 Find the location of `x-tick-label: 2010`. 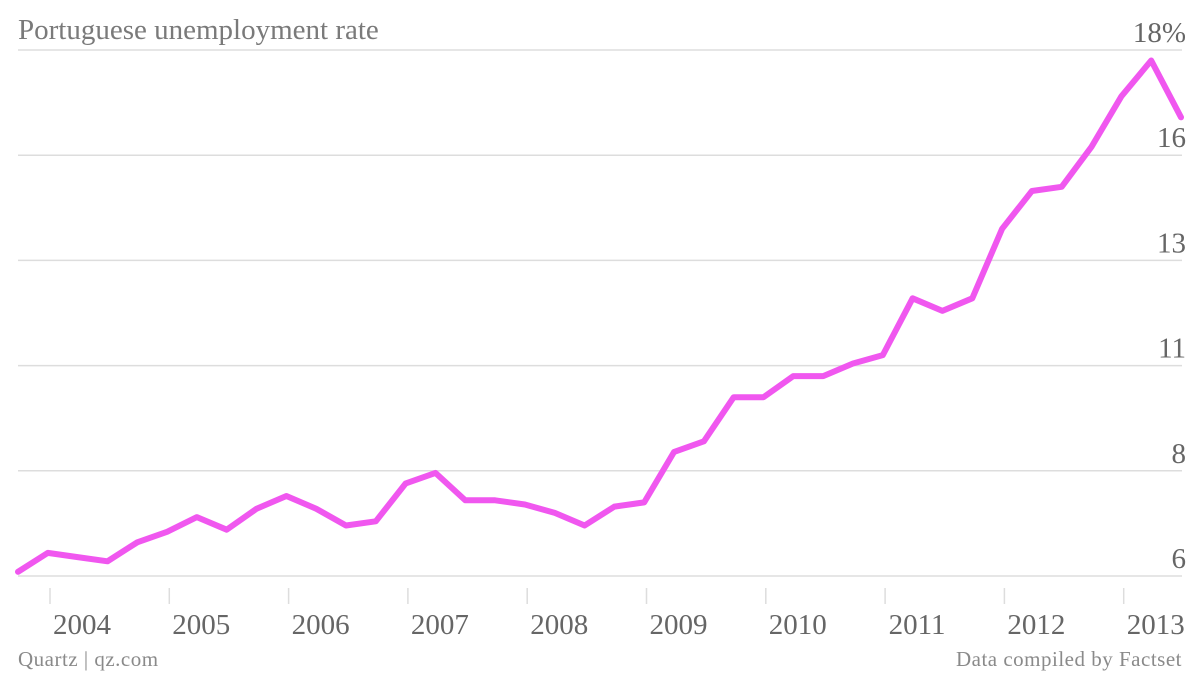

x-tick-label: 2010 is located at coordinates (798, 625).